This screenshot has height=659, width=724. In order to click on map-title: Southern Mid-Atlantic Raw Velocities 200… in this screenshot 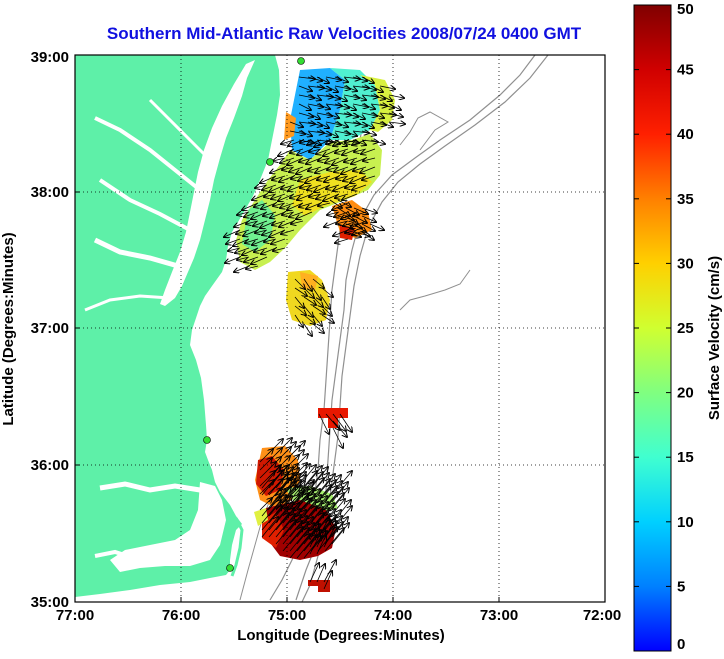, I will do `click(344, 33)`.